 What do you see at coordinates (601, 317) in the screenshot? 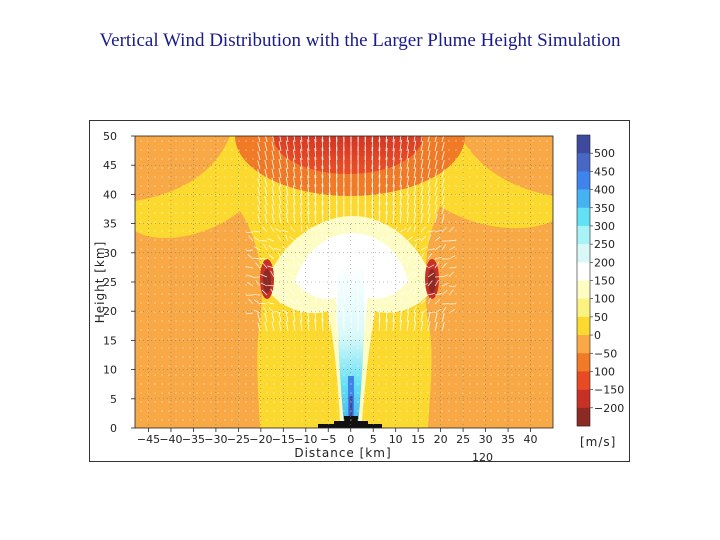
I see `colorbar-label: 50` at bounding box center [601, 317].